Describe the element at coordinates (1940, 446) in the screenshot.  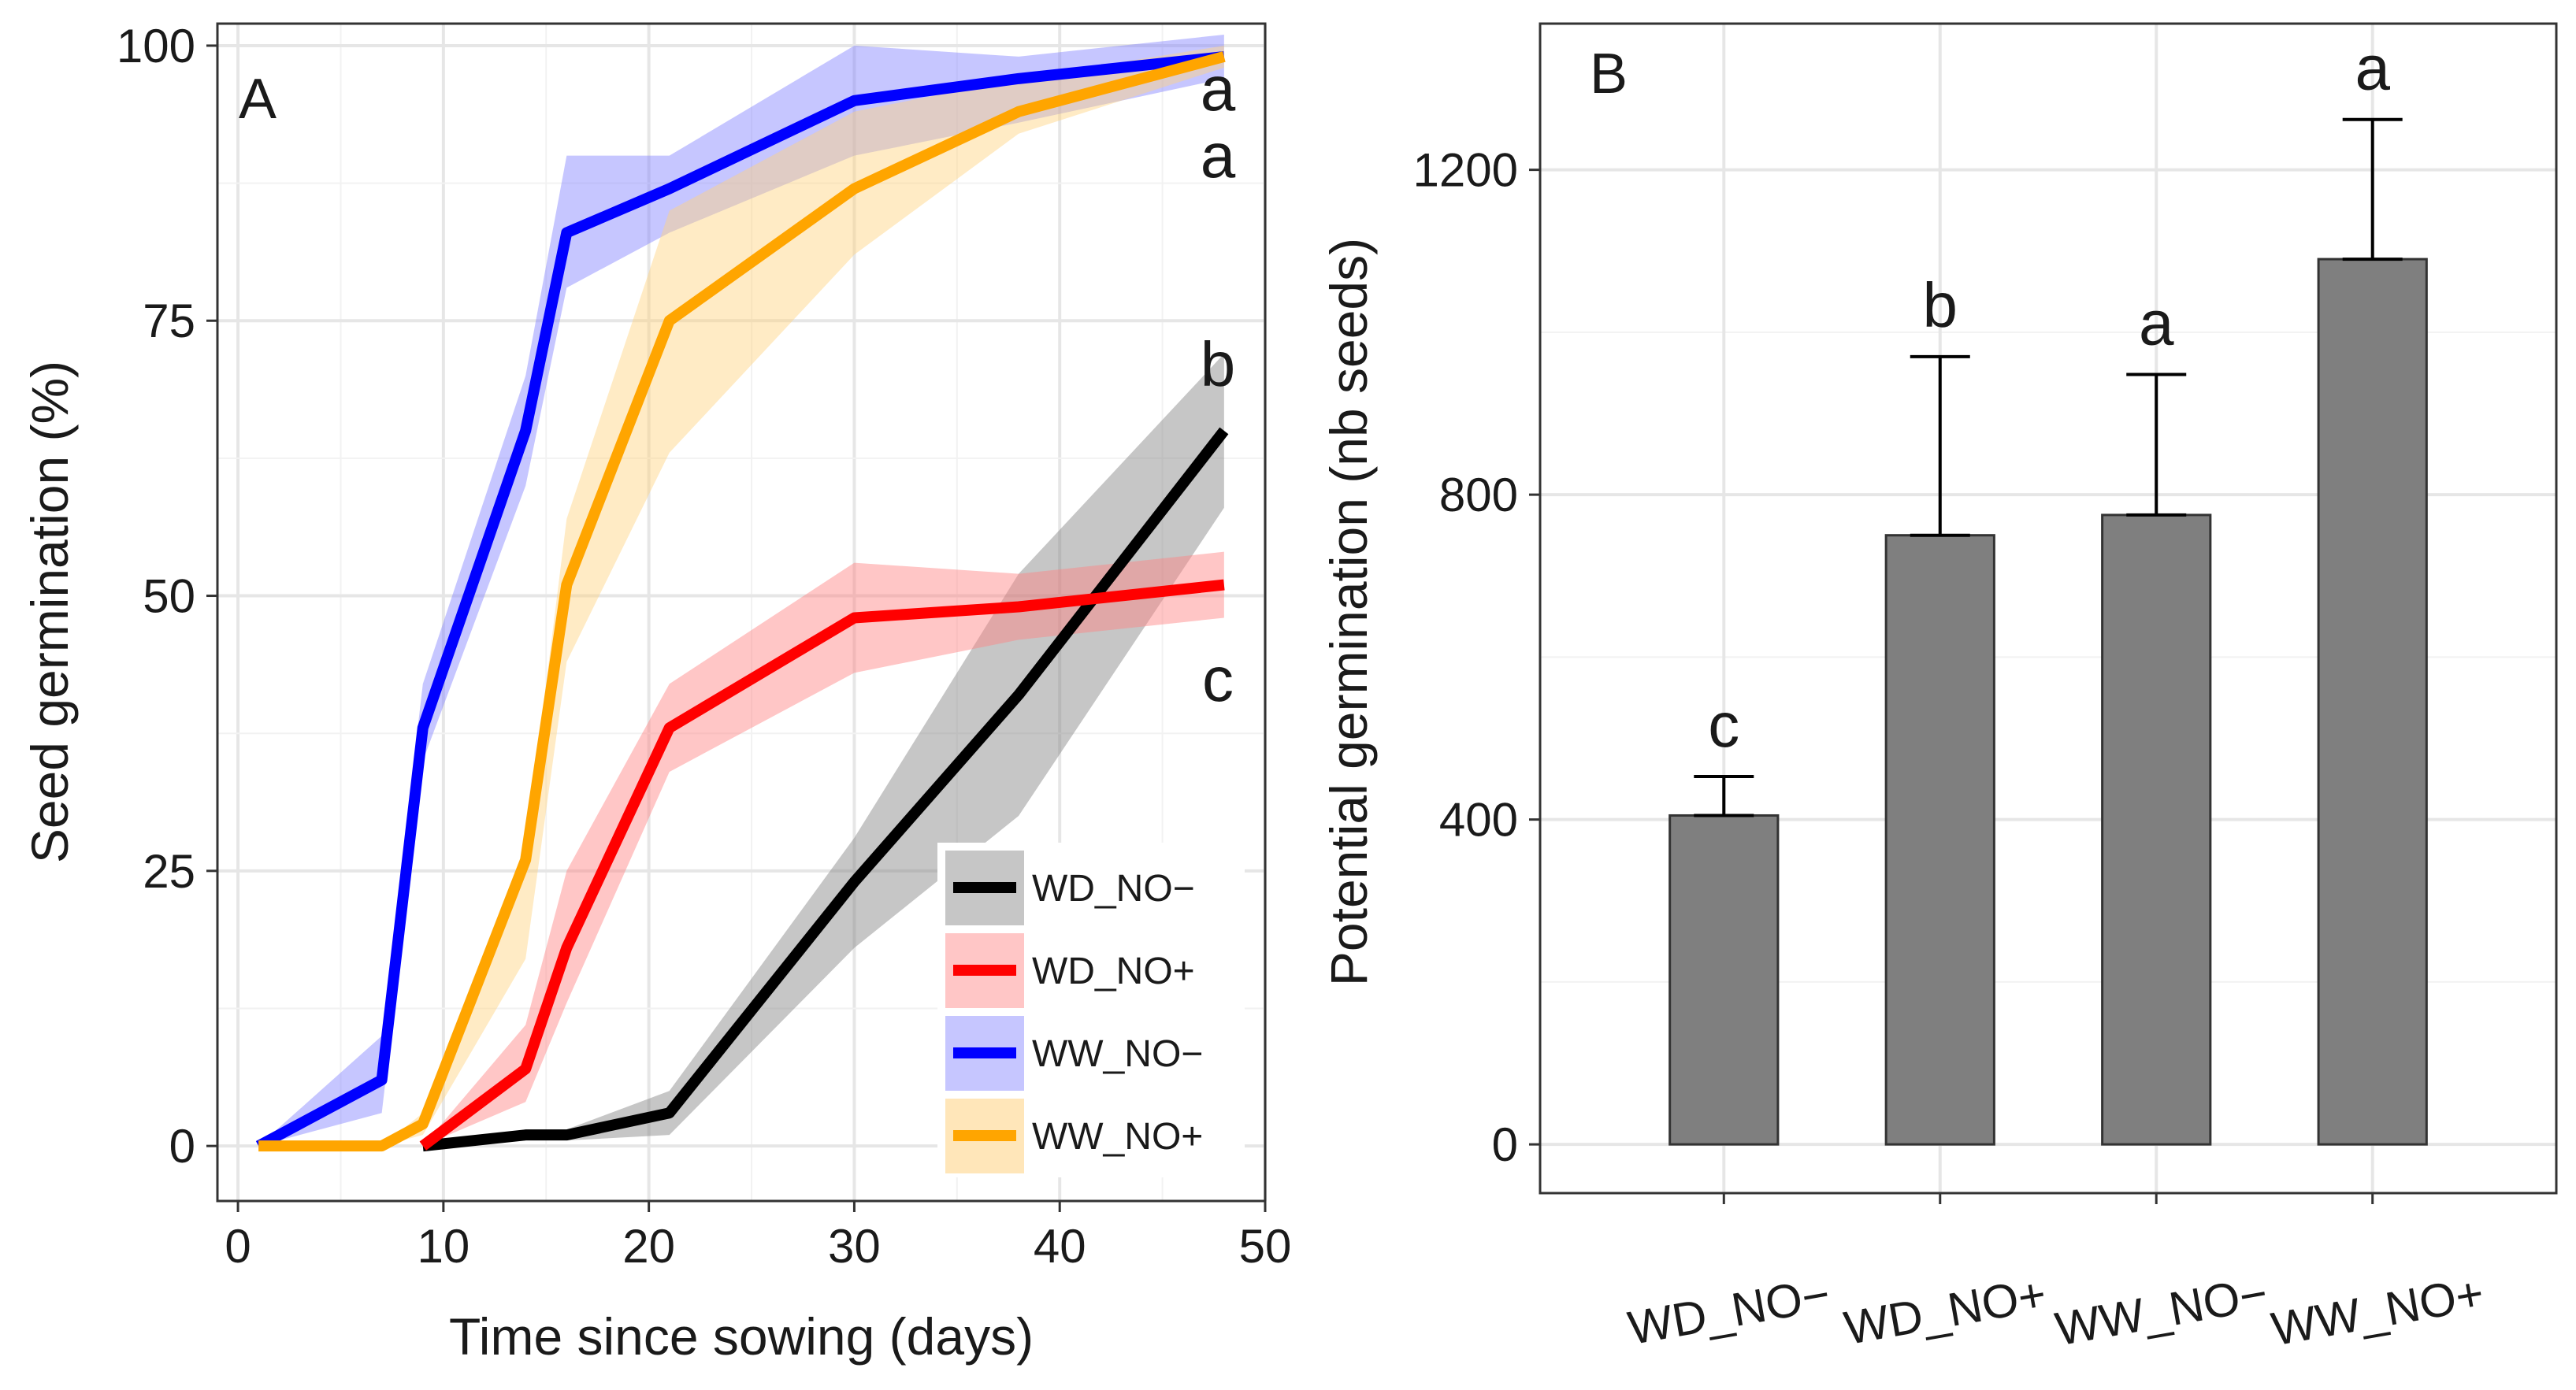
I see `error-bar-wd-no-plus` at that location.